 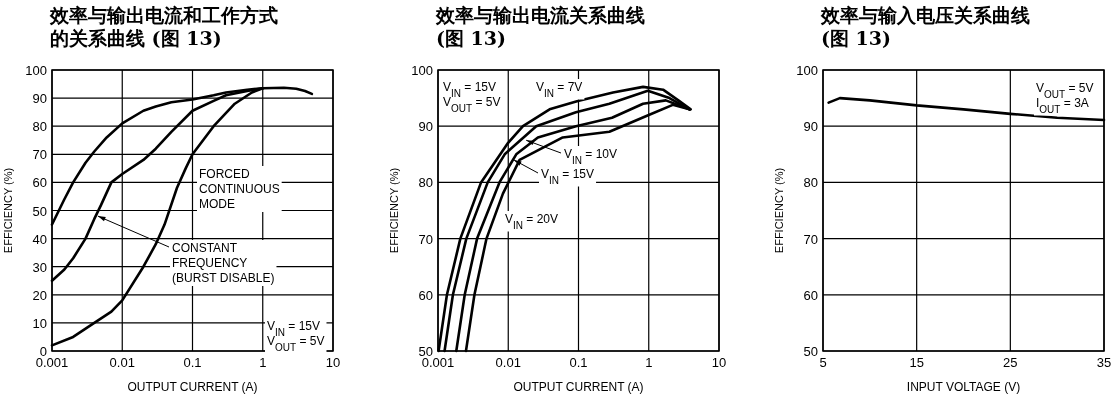 What do you see at coordinates (559, 89) in the screenshot?
I see `annotation: V$_{IN}$ = 7V` at bounding box center [559, 89].